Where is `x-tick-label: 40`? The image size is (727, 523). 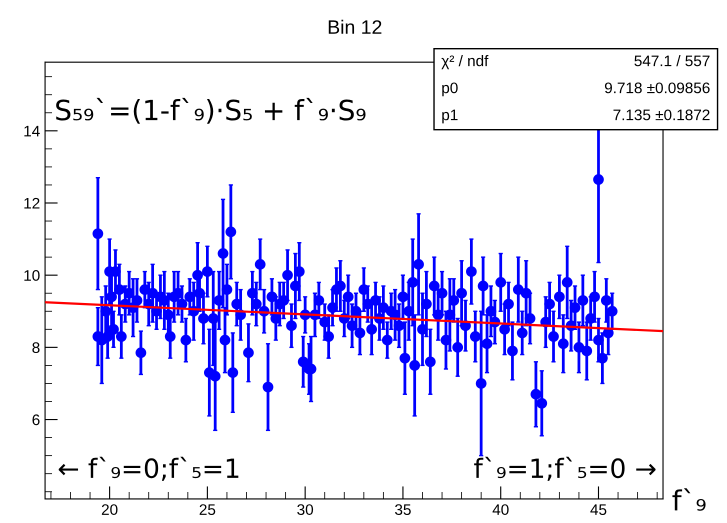 x-tick-label: 40 is located at coordinates (500, 510).